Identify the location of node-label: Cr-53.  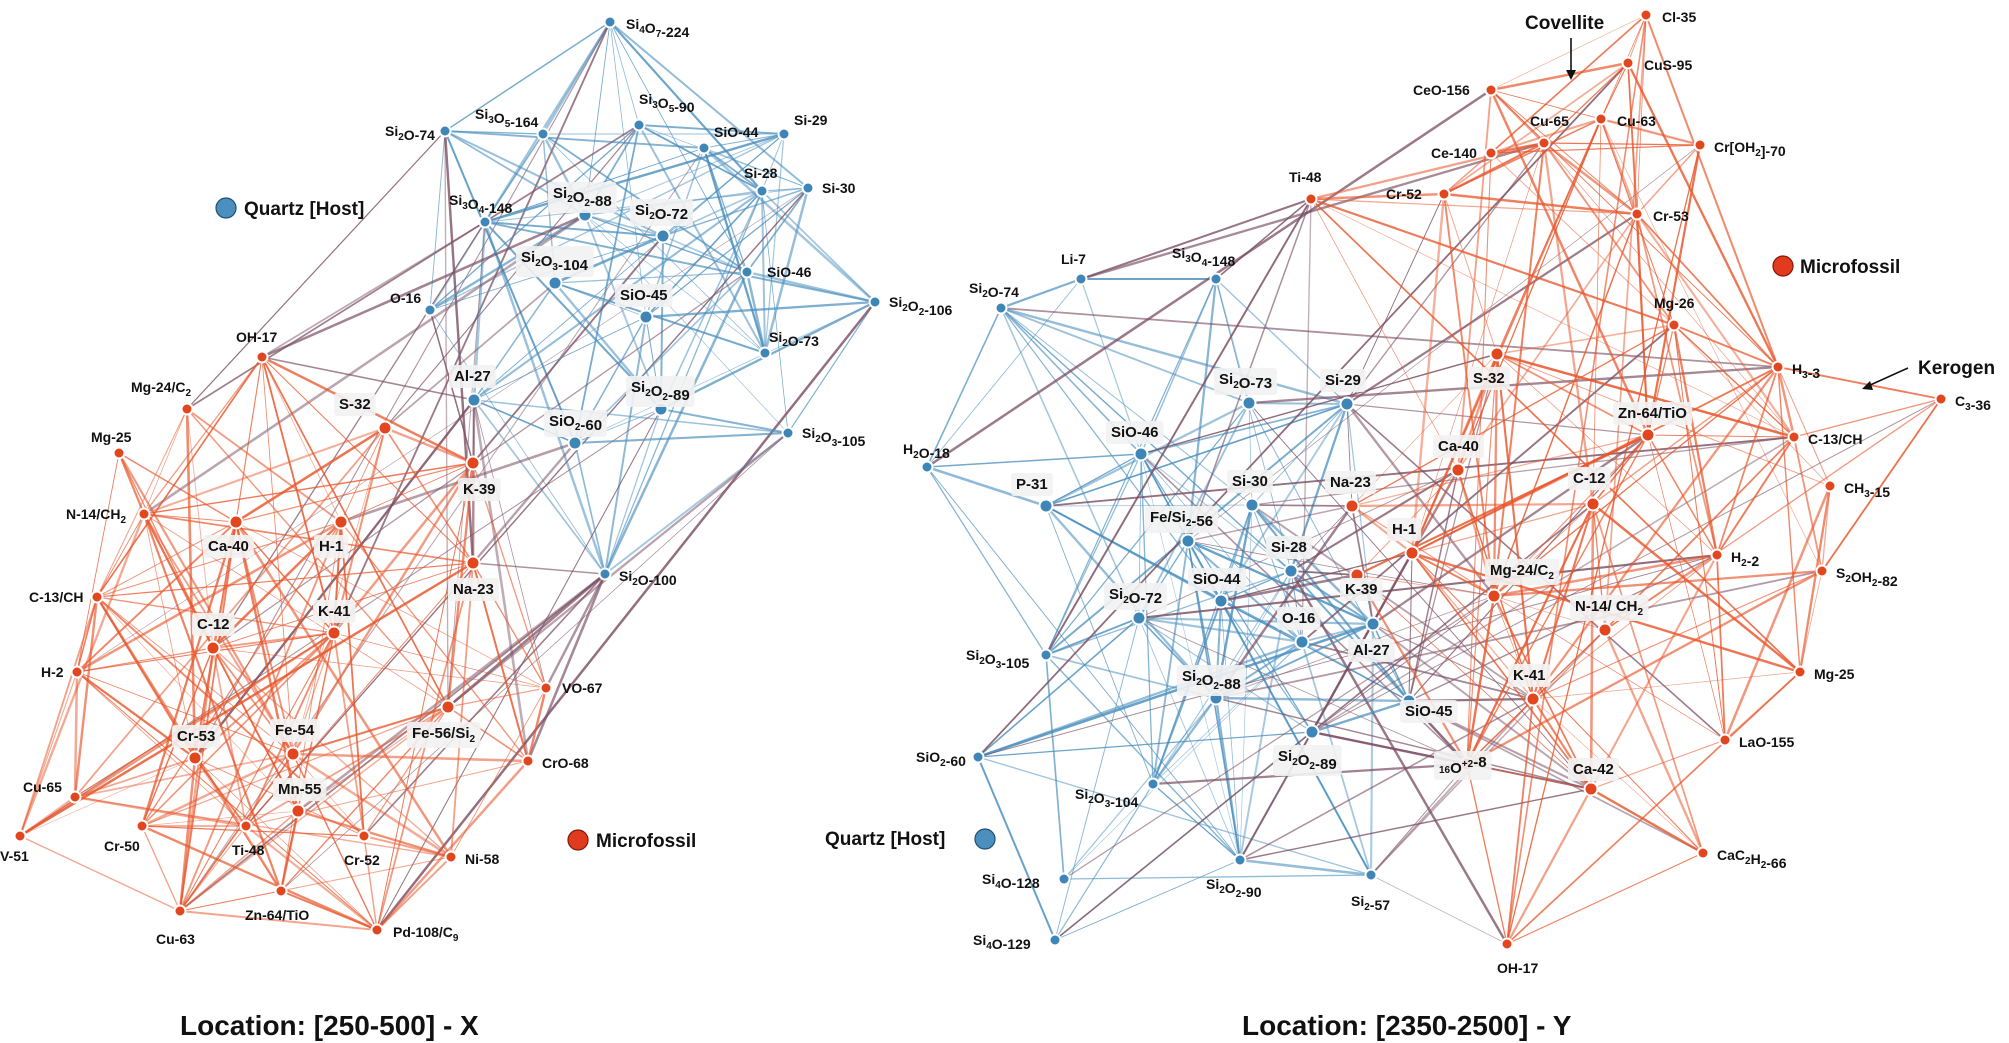
(1671, 216).